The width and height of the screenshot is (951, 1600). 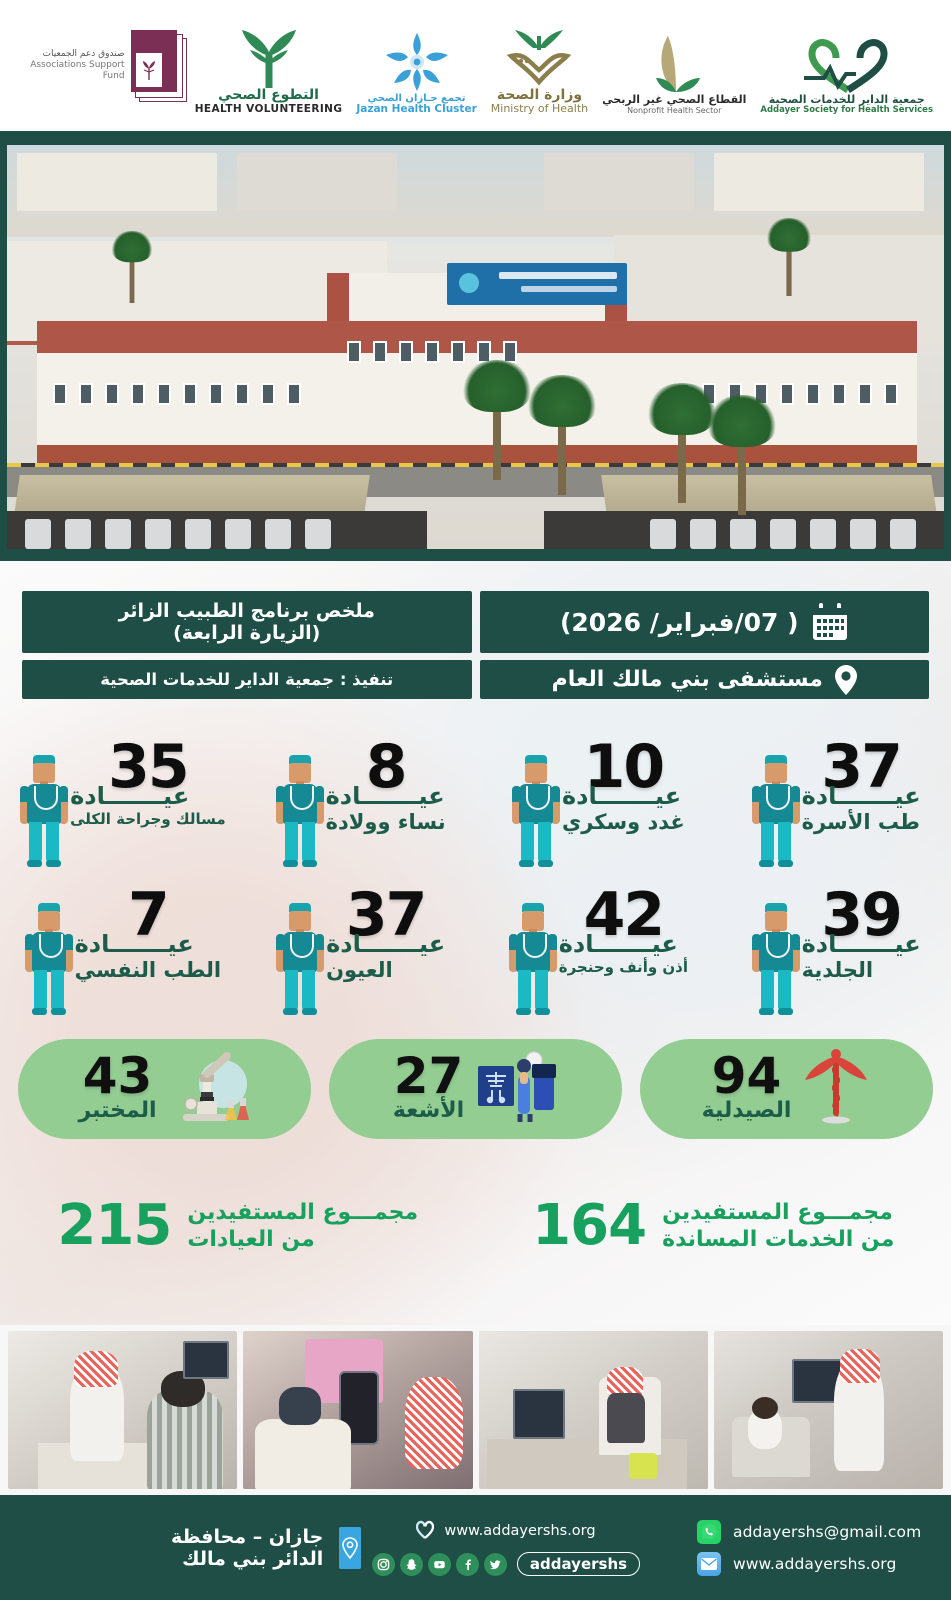 I want to click on hospital-sign, so click(x=537, y=284).